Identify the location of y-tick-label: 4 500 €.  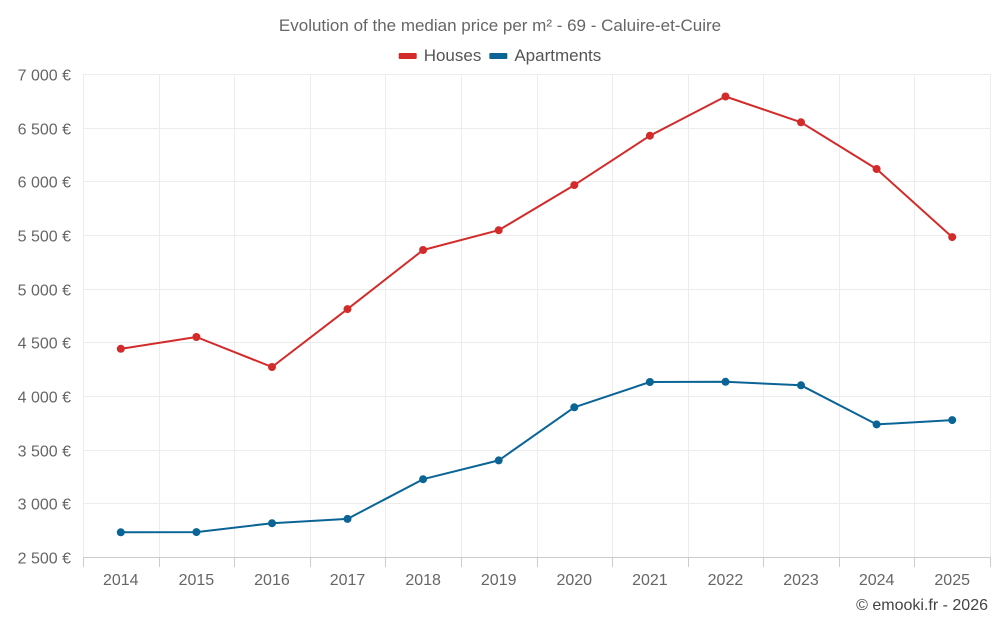
(44, 344).